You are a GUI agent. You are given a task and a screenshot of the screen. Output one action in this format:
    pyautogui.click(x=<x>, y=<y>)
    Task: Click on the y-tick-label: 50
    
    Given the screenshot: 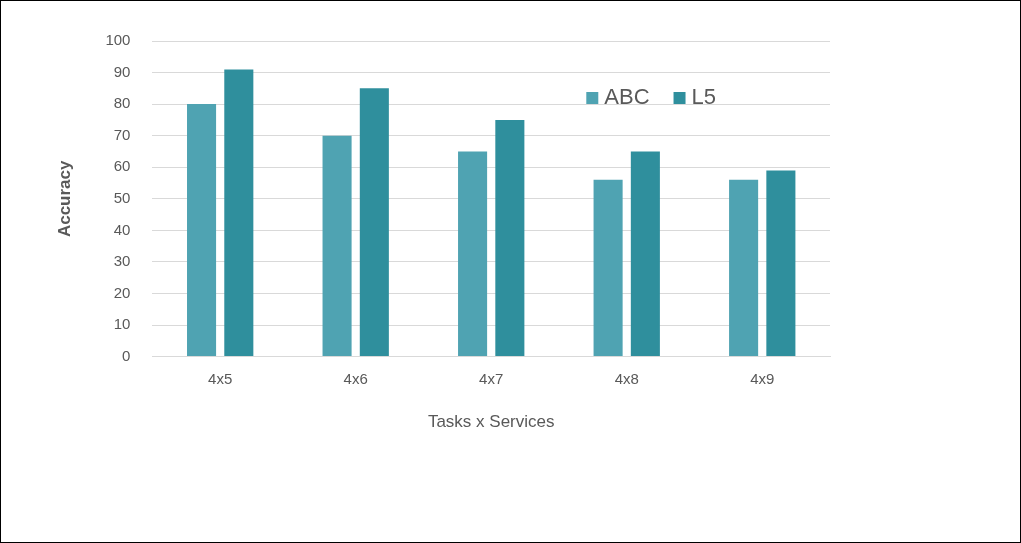 What is the action you would take?
    pyautogui.click(x=122, y=197)
    